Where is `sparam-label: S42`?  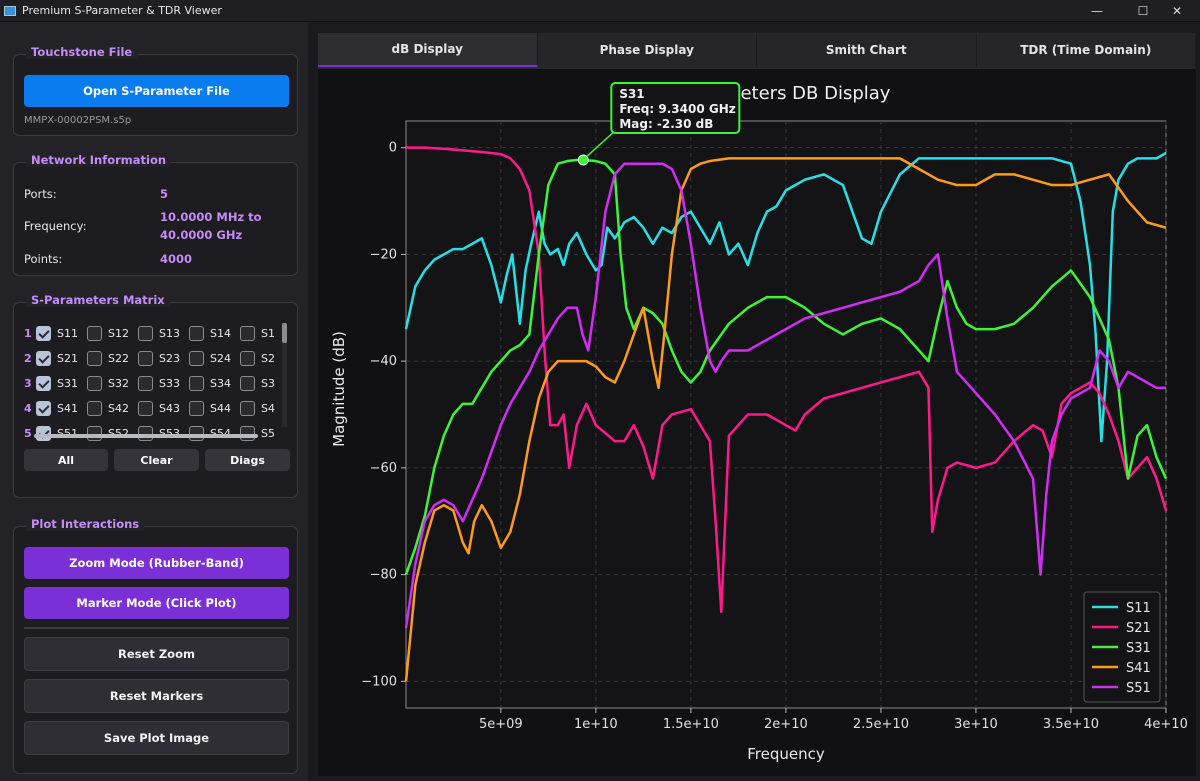 sparam-label: S42 is located at coordinates (118, 408).